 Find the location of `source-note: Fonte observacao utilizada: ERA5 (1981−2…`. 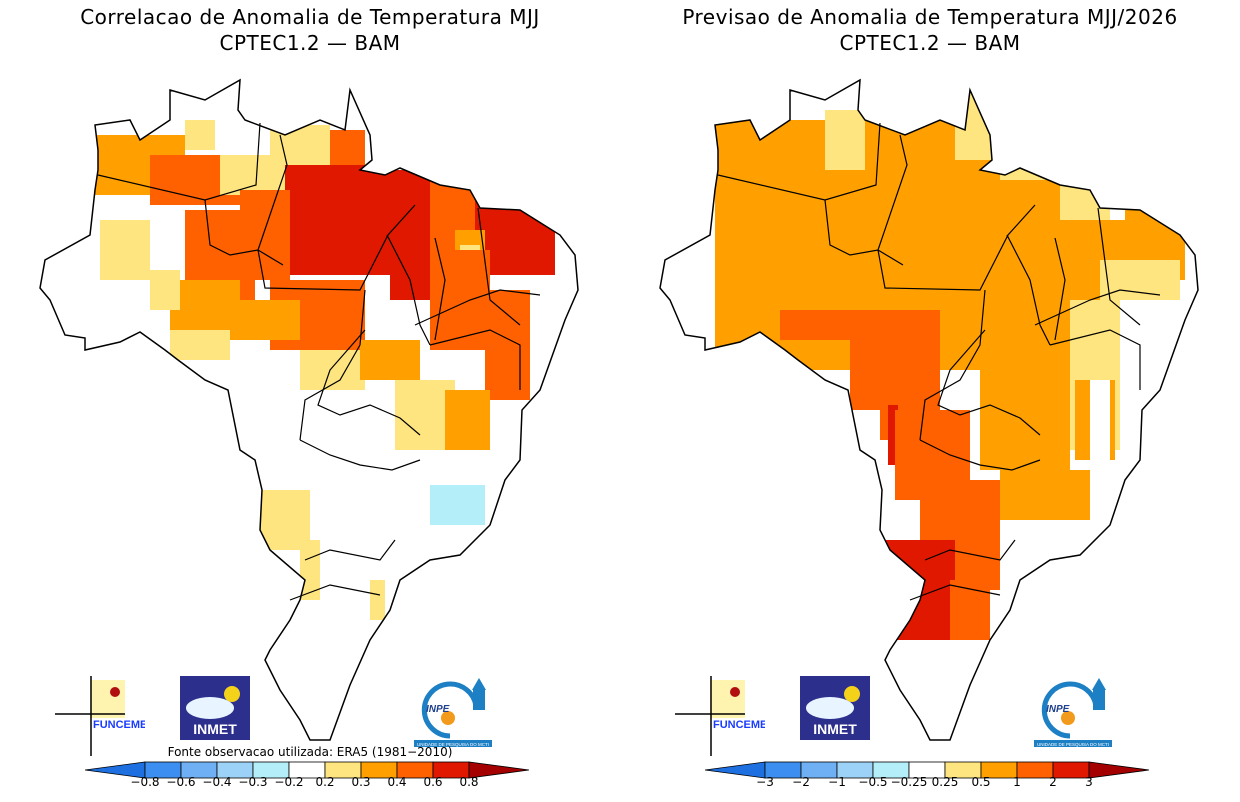

source-note: Fonte observacao utilizada: ERA5 (1981−2… is located at coordinates (310, 752).